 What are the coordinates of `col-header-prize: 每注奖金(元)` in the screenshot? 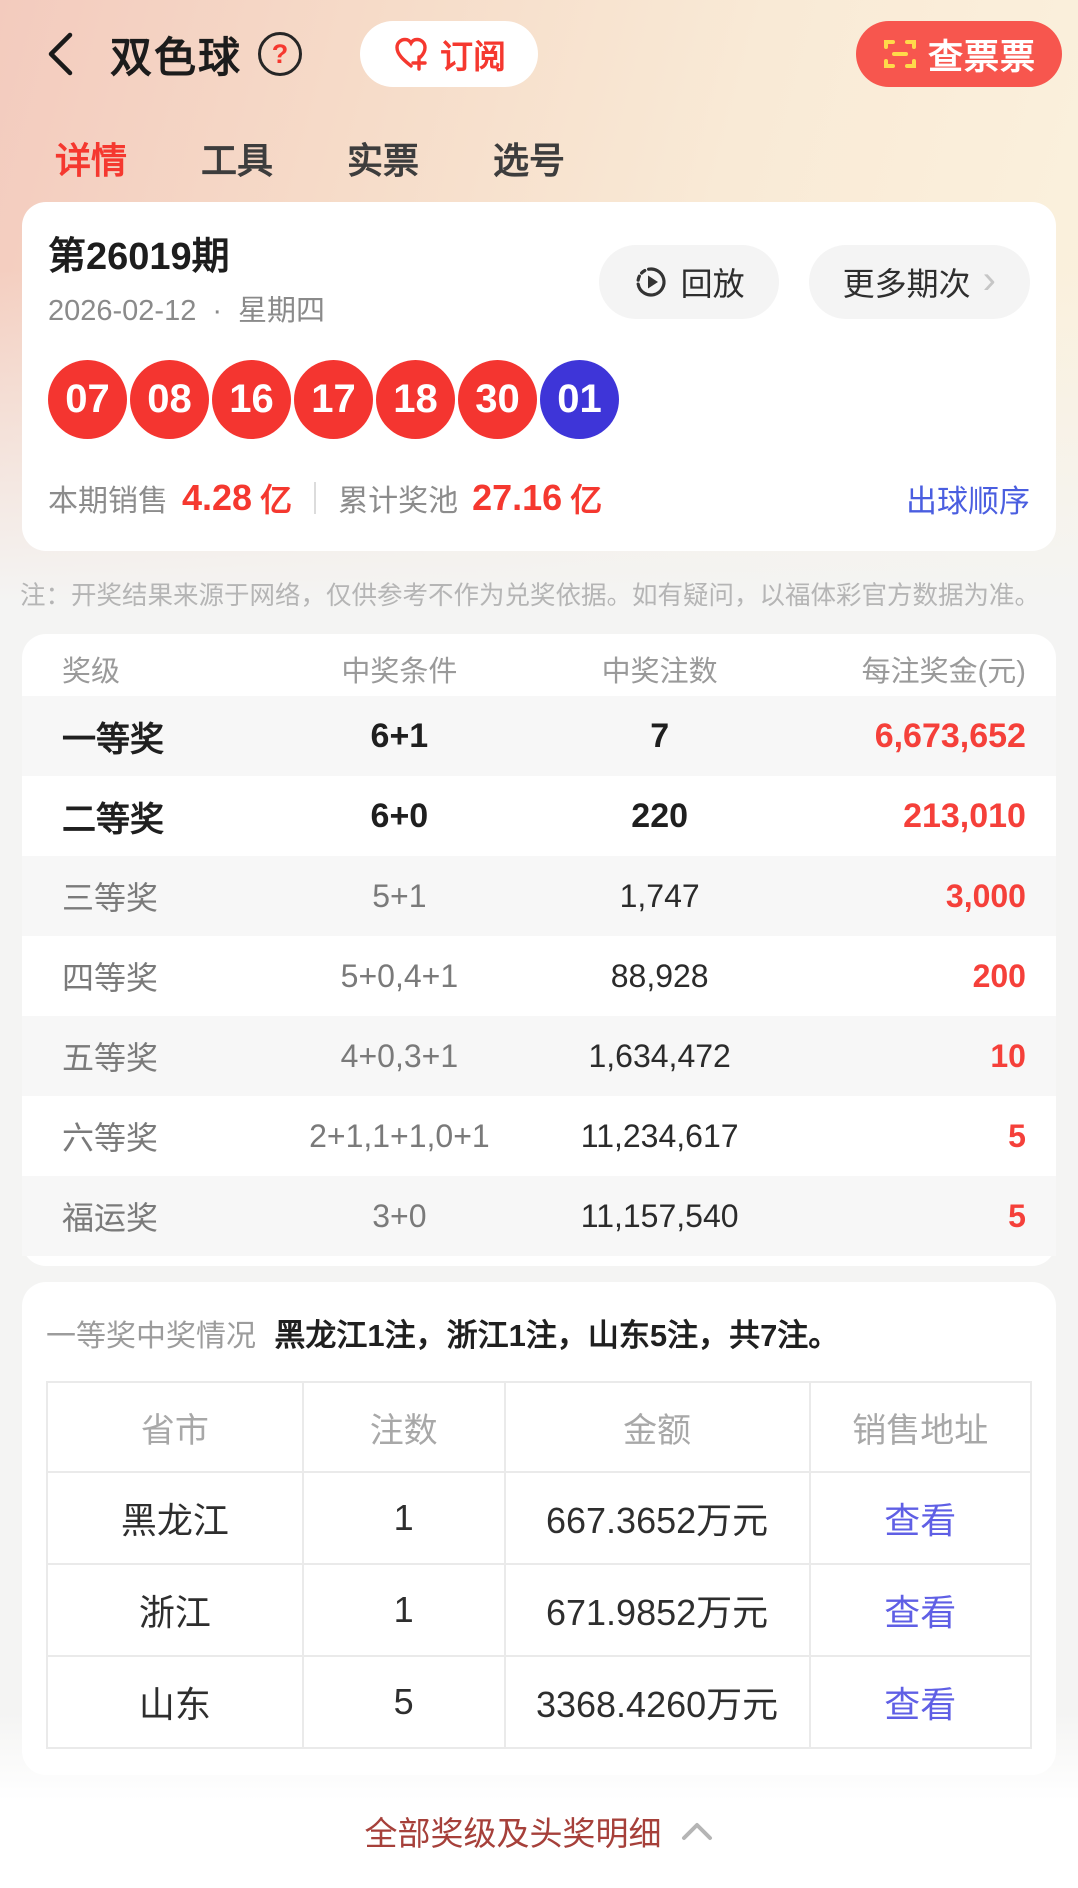 It's located at (943, 672).